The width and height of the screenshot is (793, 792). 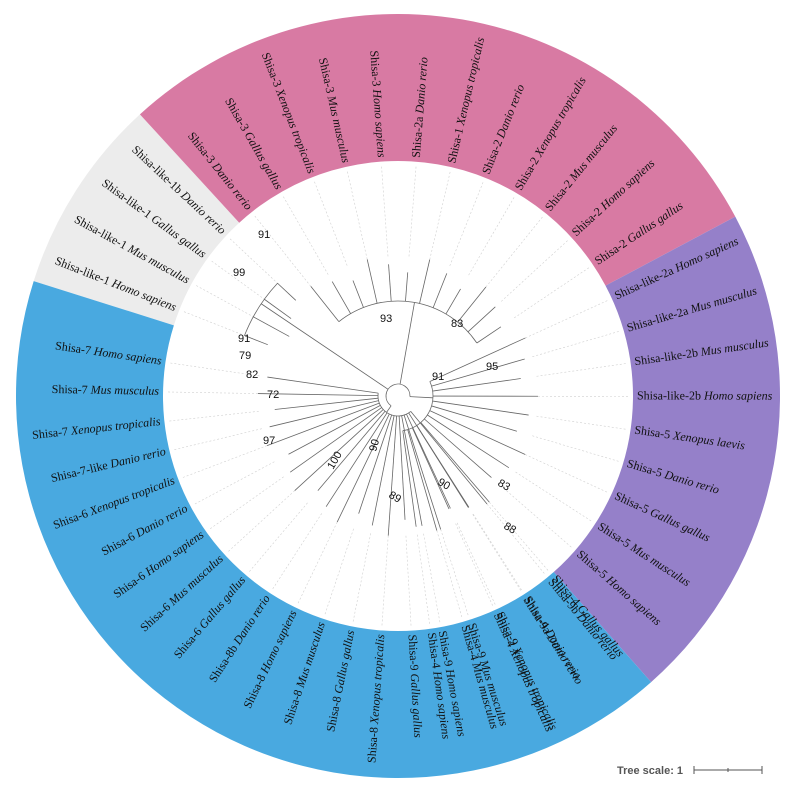 I want to click on leaf-gene: Shisa-2a, so click(x=417, y=135).